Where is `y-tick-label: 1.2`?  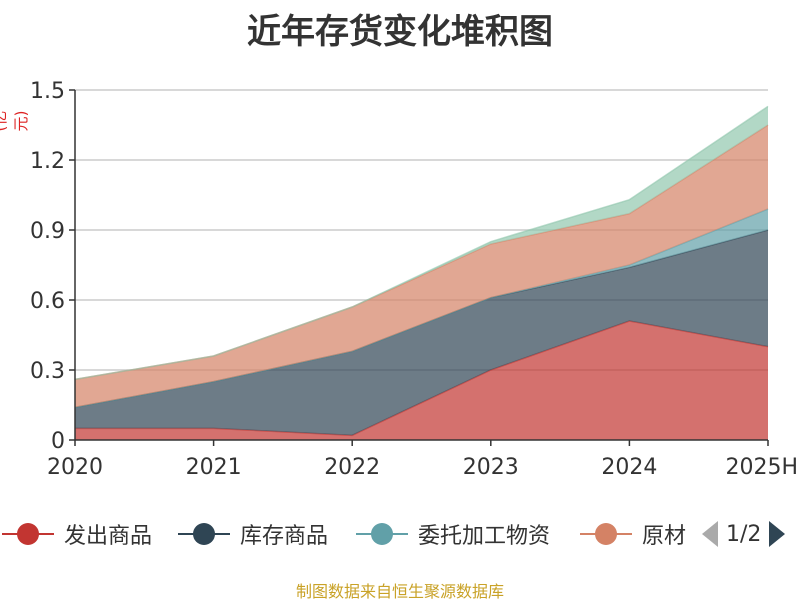
y-tick-label: 1.2 is located at coordinates (47, 161).